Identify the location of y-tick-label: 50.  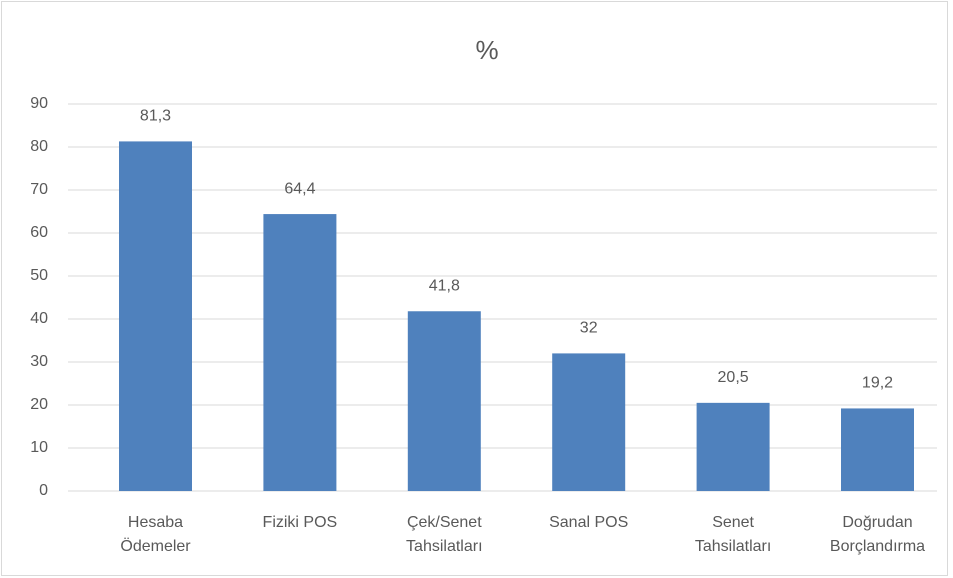
(39, 275).